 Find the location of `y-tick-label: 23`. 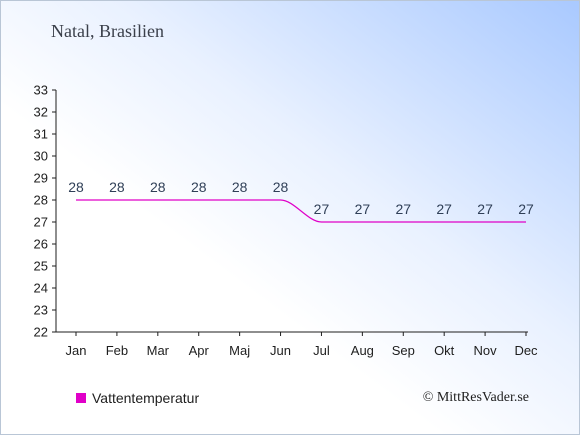

y-tick-label: 23 is located at coordinates (41, 310).